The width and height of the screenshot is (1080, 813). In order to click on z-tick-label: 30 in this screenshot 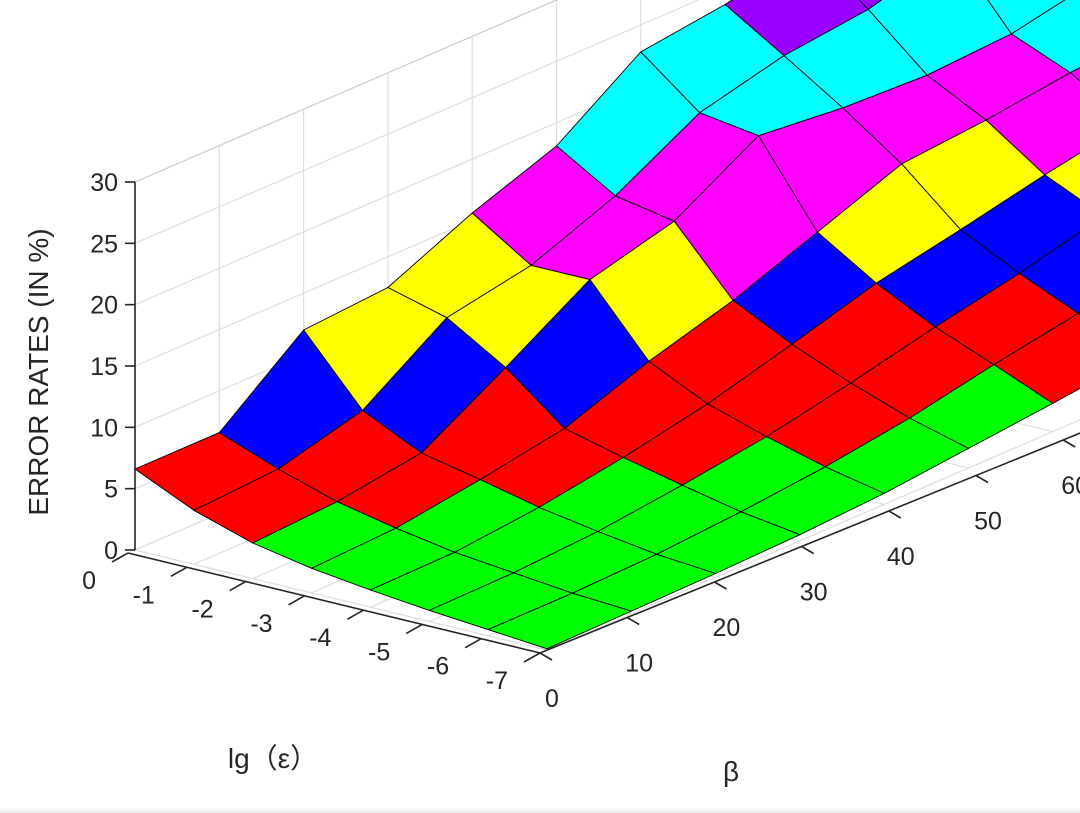, I will do `click(104, 183)`.